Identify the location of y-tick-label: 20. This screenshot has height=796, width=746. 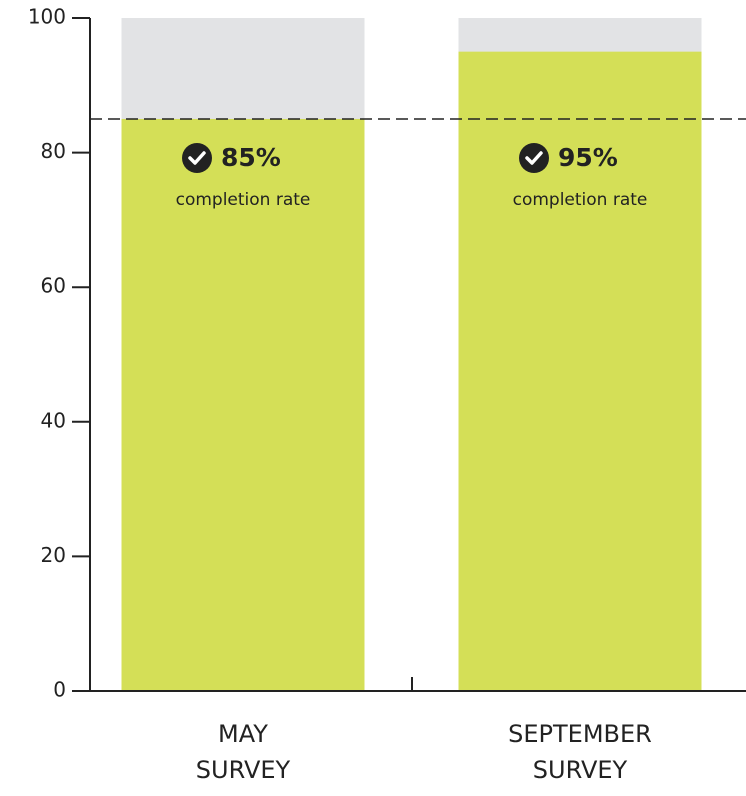
(53, 555).